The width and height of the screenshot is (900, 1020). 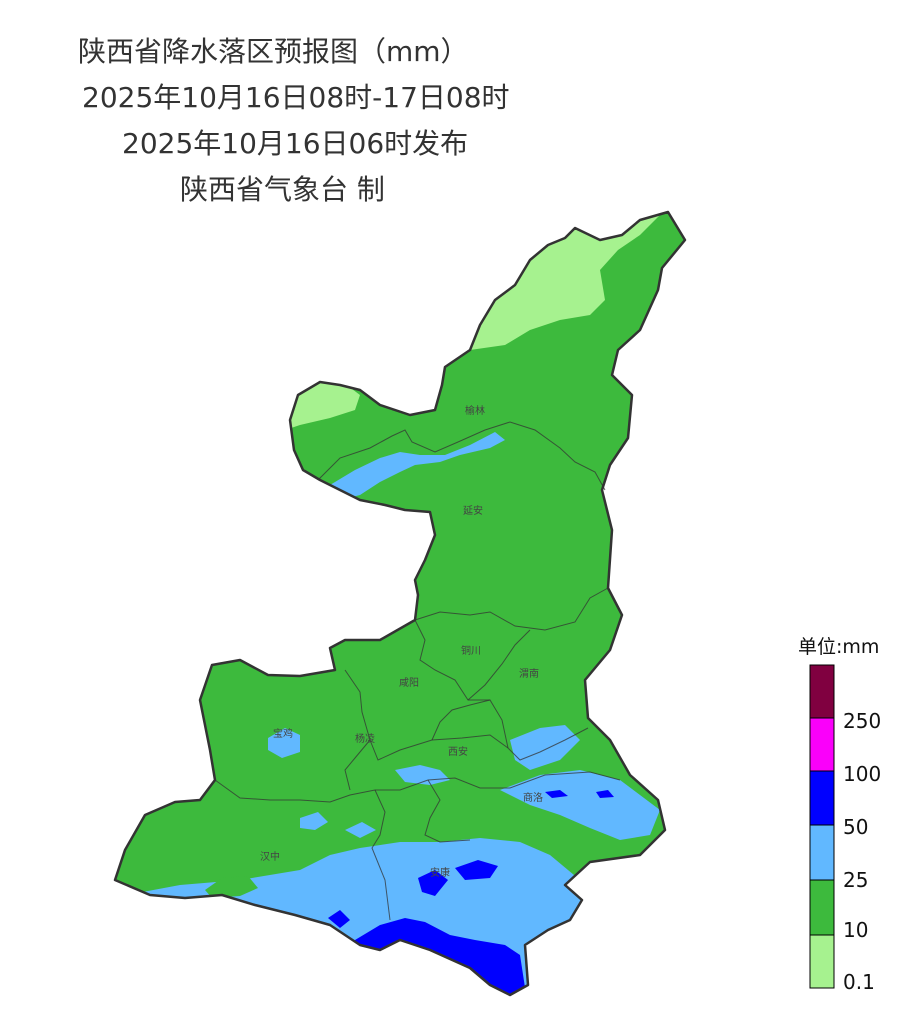 I want to click on rain-25-50-area-weinan, so click(x=545, y=747).